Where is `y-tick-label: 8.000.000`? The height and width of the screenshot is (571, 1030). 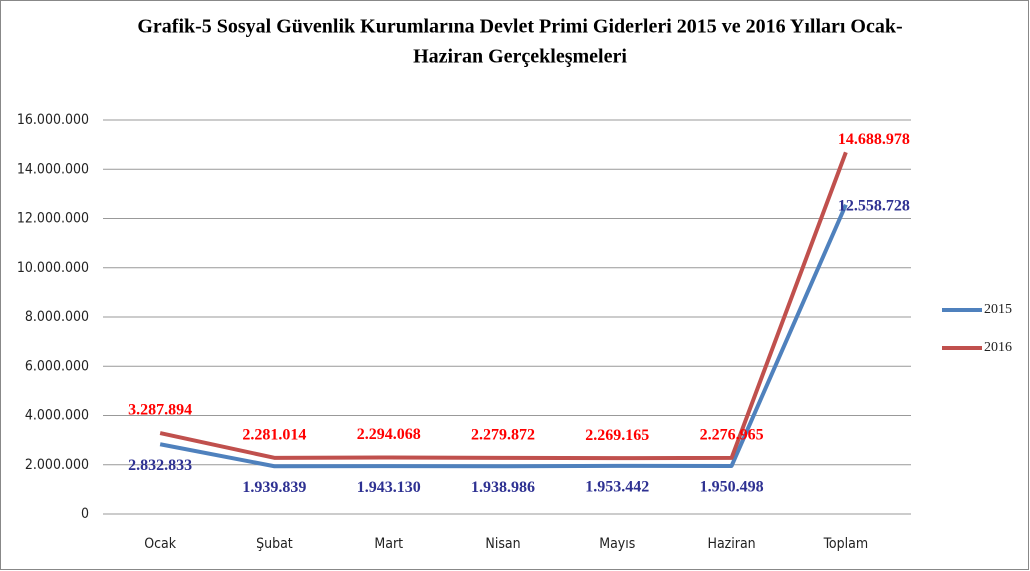
y-tick-label: 8.000.000 is located at coordinates (57, 317).